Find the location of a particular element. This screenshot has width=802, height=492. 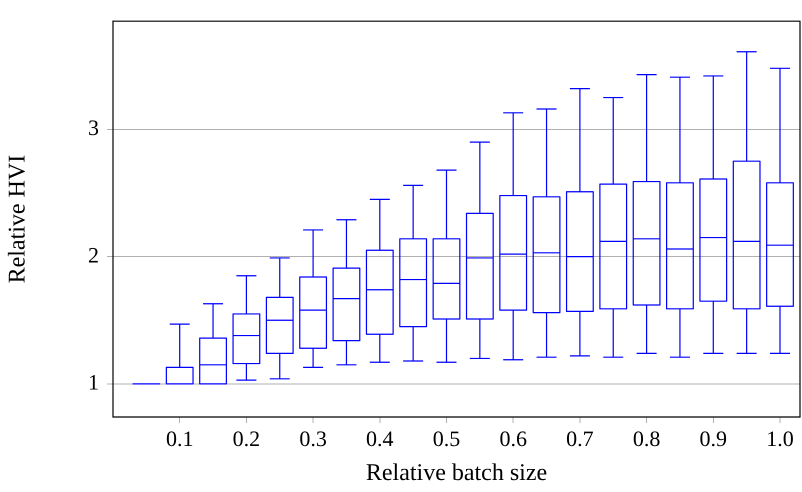

x-tick-label: 0.1 is located at coordinates (180, 438).